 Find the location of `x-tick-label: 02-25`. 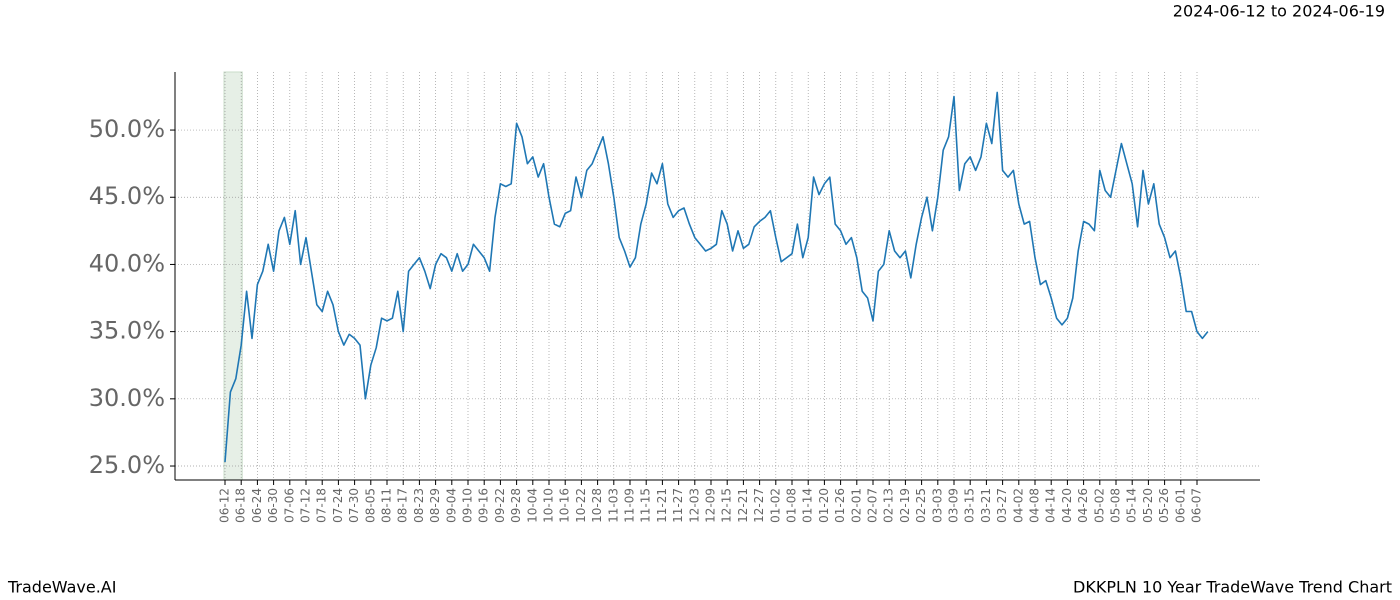

x-tick-label: 02-25 is located at coordinates (921, 505).